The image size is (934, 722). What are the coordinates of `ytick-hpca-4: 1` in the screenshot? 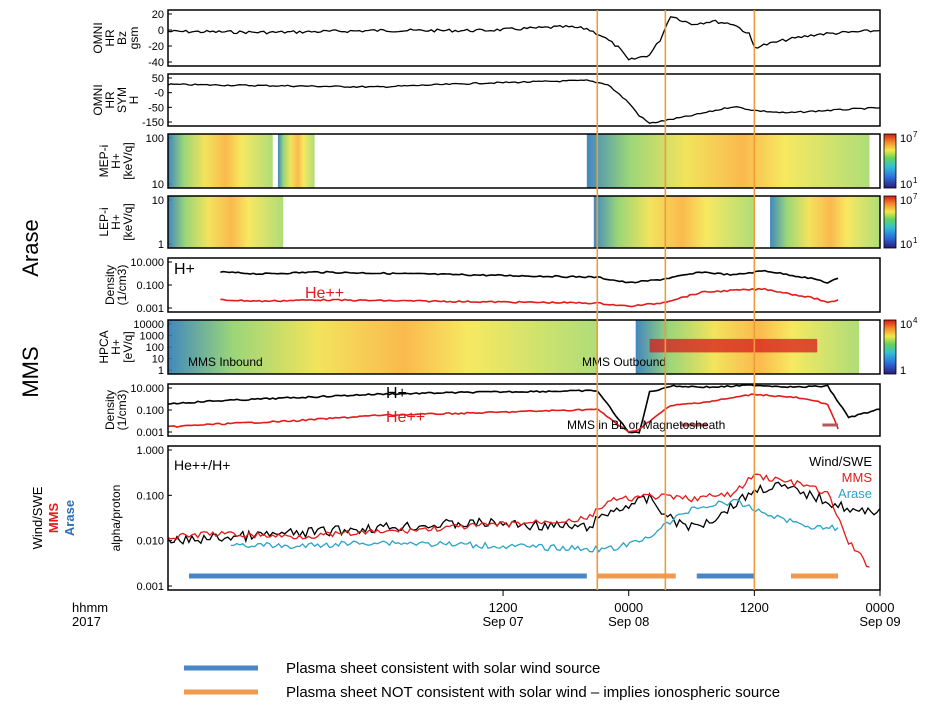 It's located at (161, 371).